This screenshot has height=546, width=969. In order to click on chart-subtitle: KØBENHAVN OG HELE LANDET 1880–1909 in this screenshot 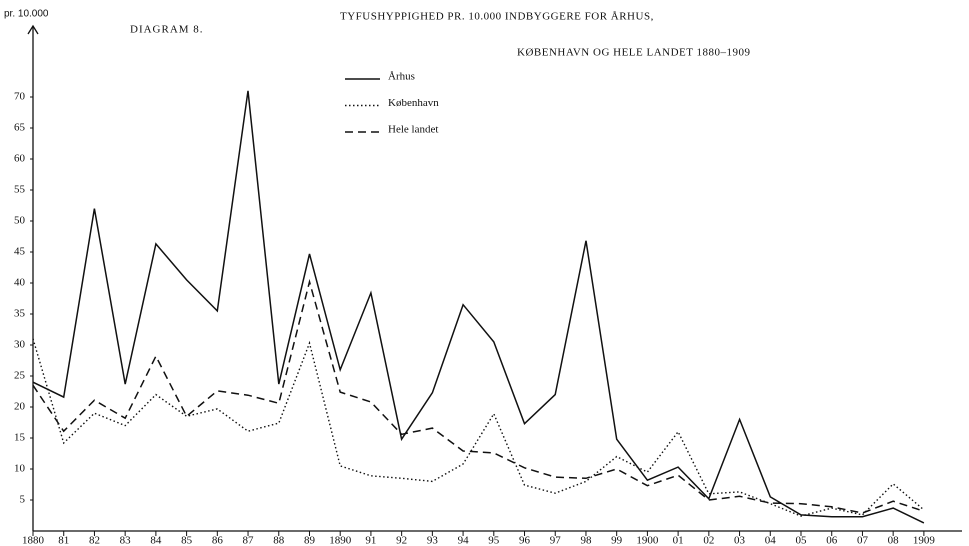, I will do `click(634, 53)`.